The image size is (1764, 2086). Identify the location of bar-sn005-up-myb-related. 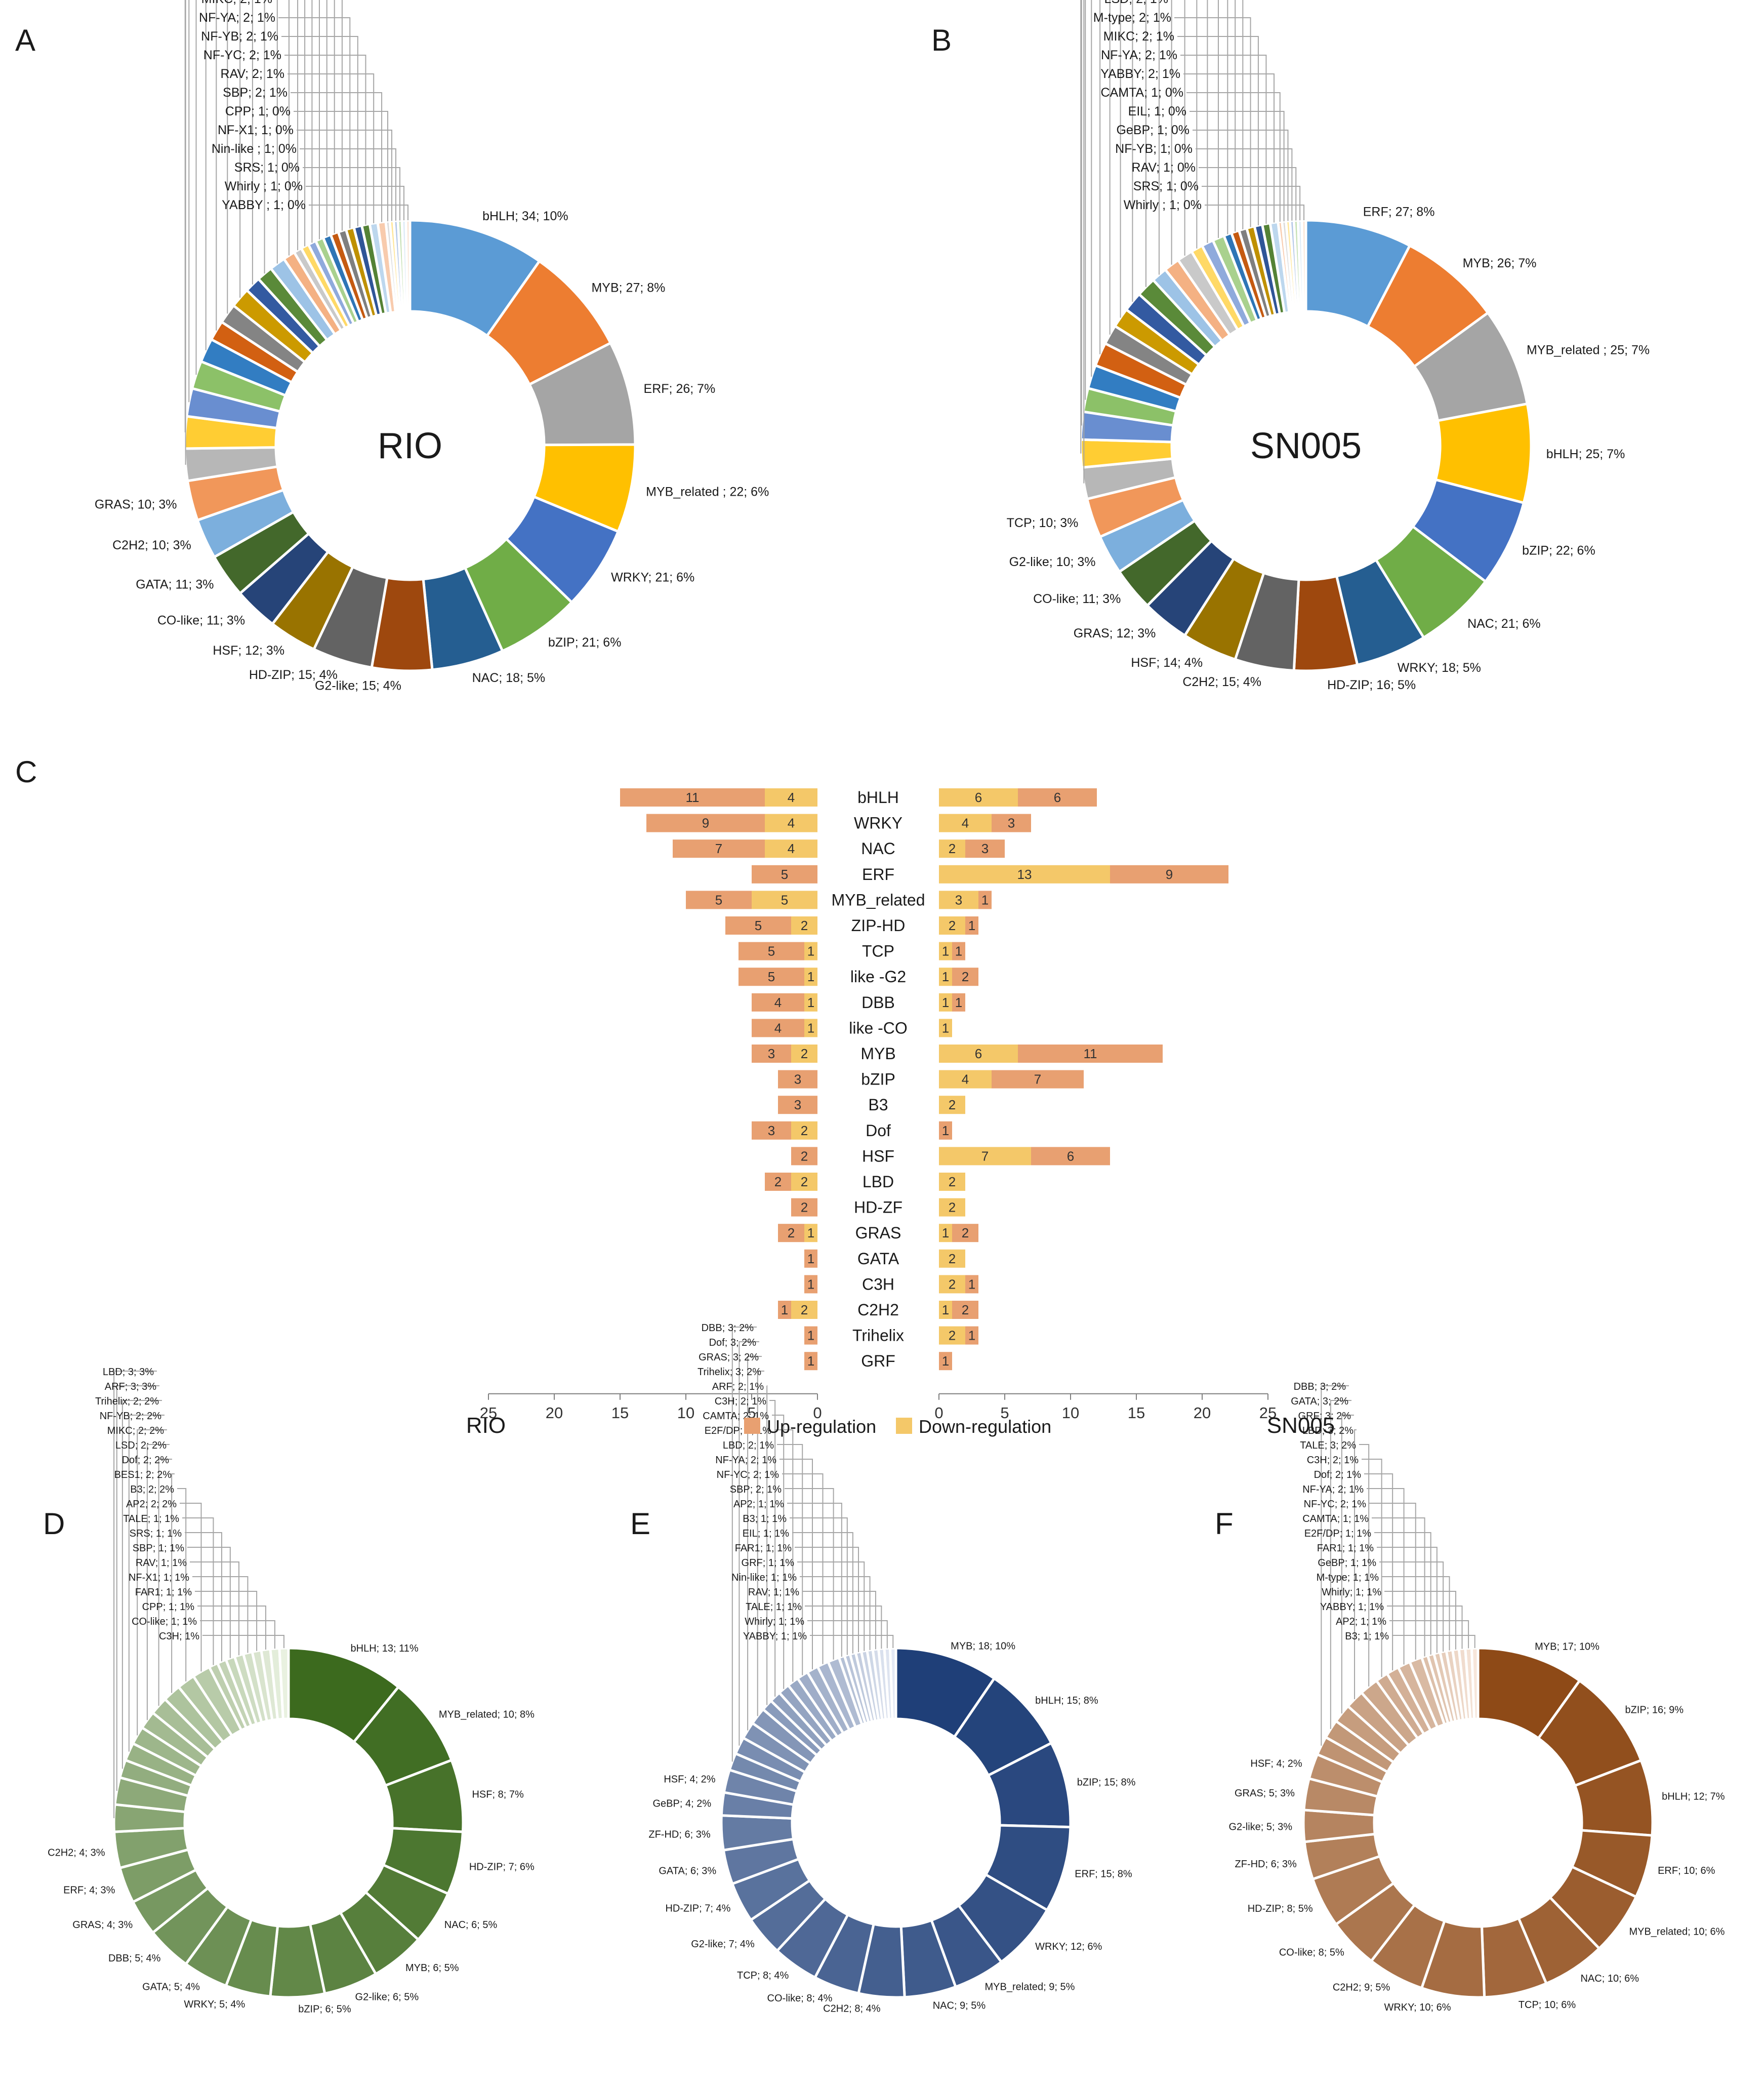
(985, 900).